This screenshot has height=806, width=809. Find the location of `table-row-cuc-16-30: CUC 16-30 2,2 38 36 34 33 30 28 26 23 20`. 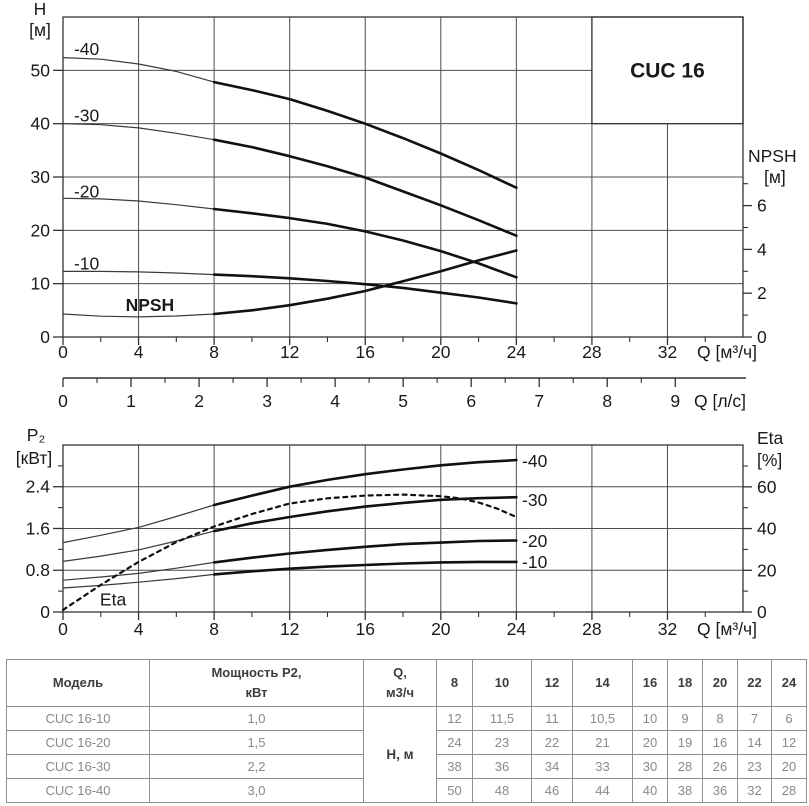

table-row-cuc-16-30: CUC 16-30 2,2 38 36 34 33 30 28 26 23 20 is located at coordinates (406, 766).